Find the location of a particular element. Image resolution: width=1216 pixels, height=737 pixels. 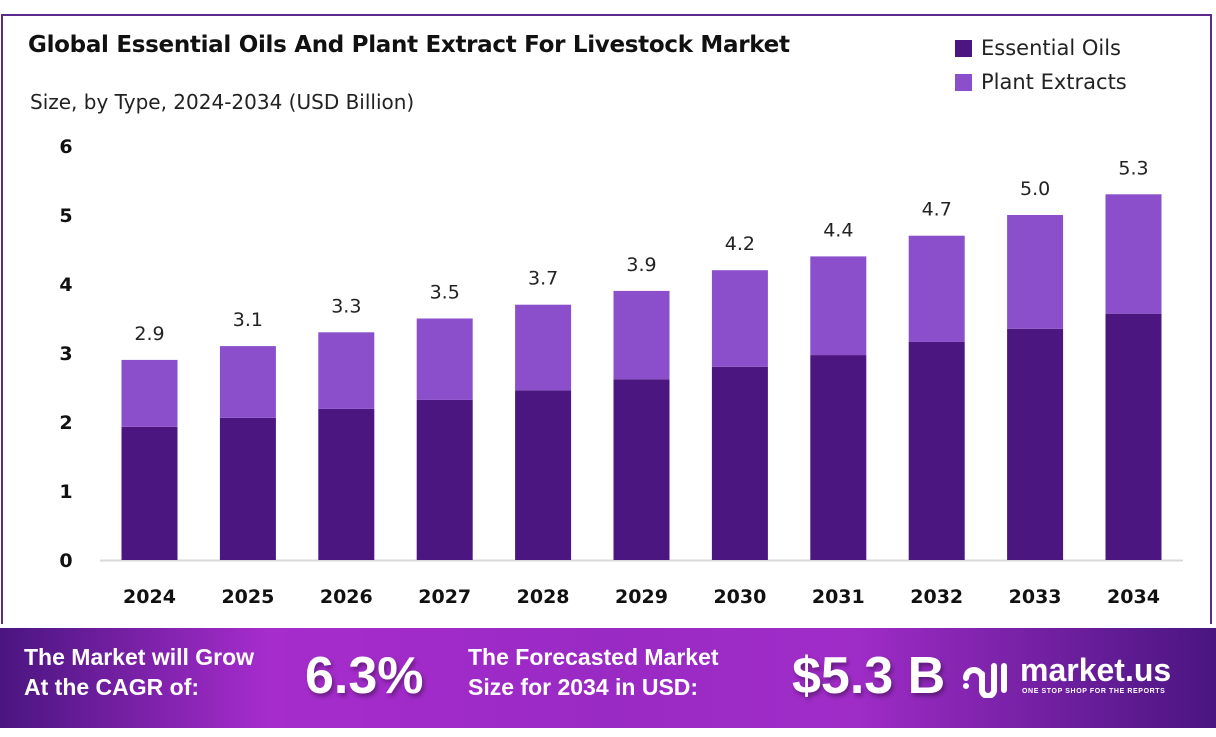

total-label-2031: 4.4 is located at coordinates (838, 230).